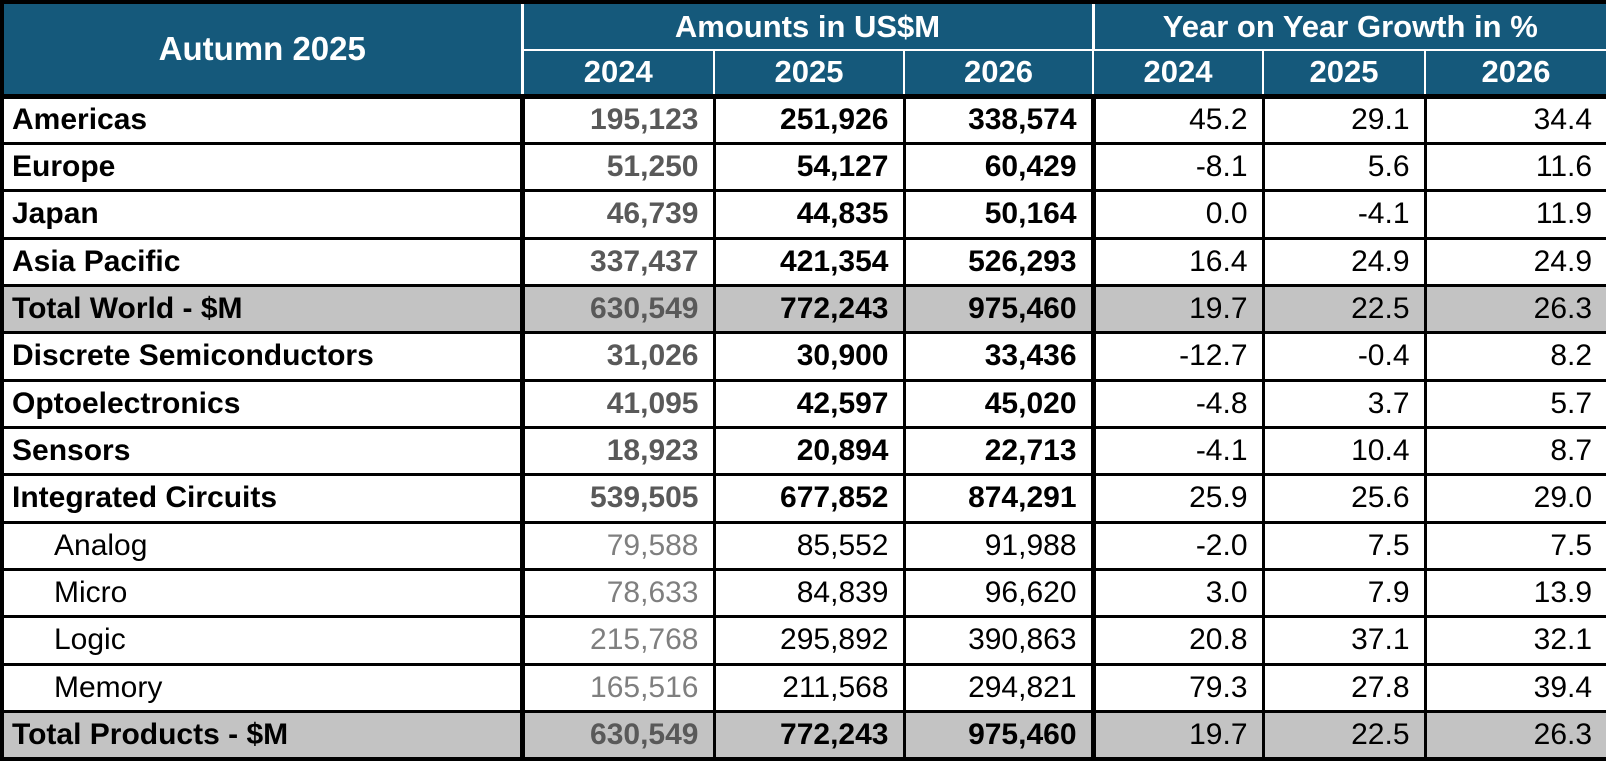 This screenshot has height=761, width=1606. Describe the element at coordinates (808, 26) in the screenshot. I see `amounts-group-header: Amounts in US$M` at that location.